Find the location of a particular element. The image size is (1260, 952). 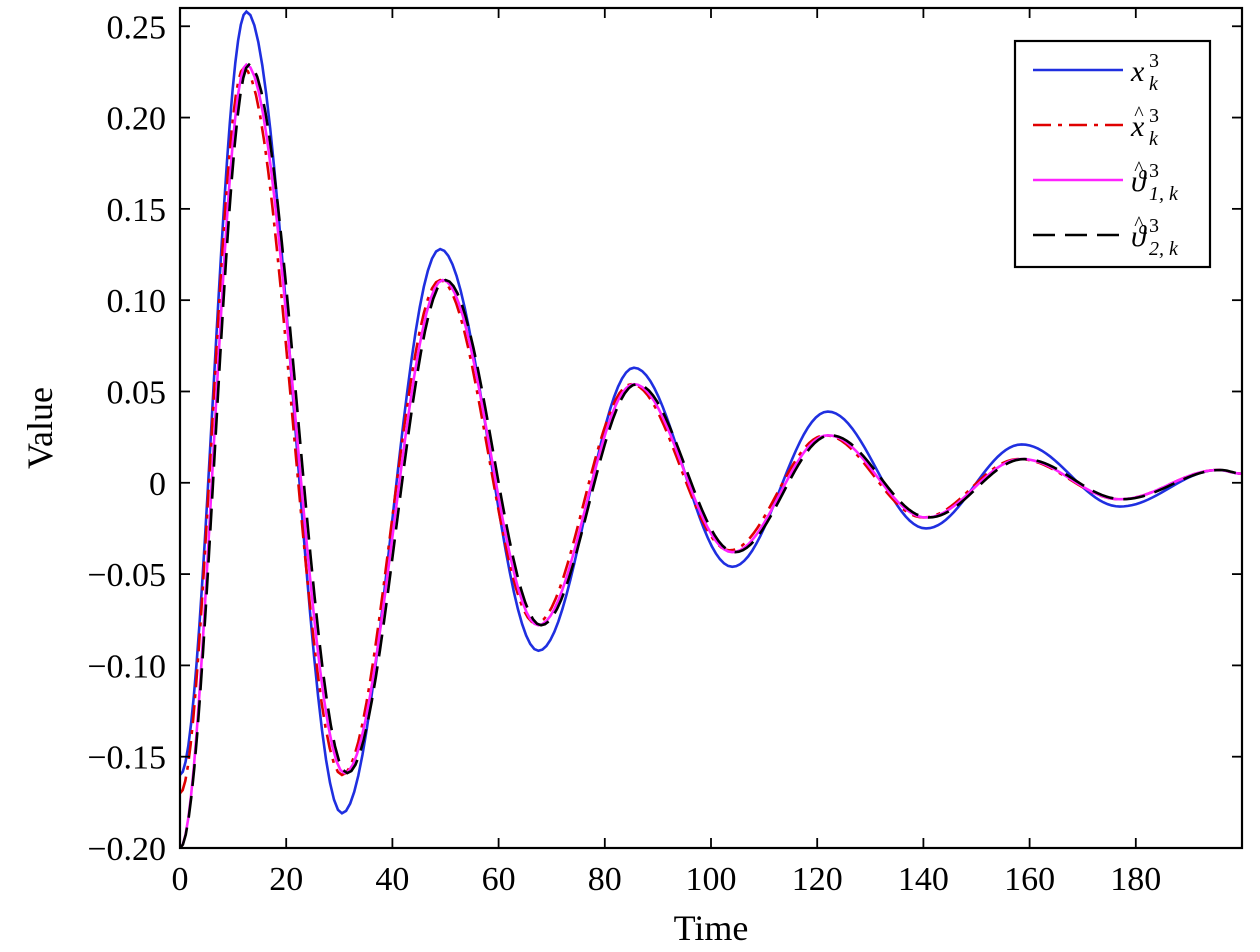

legend-superscript-3: 3 is located at coordinates (1154, 171).